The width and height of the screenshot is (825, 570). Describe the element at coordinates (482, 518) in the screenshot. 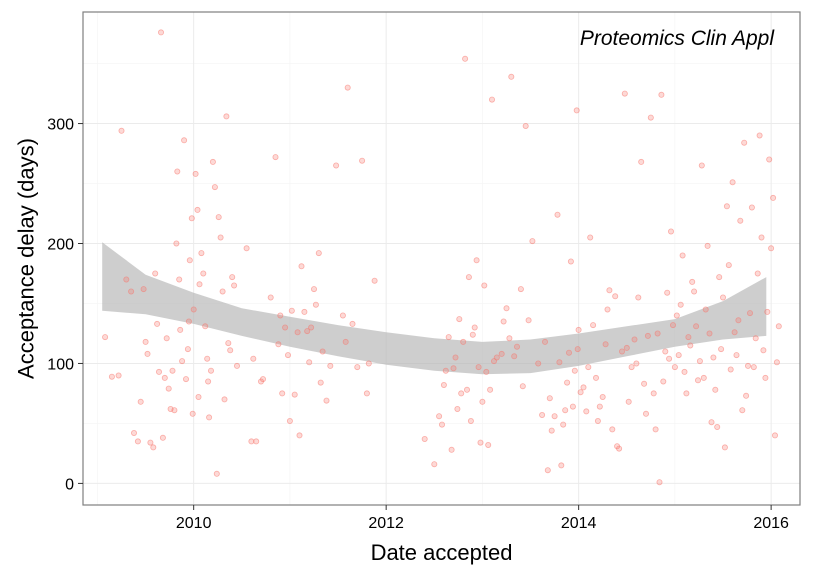

I see `x-axis-ticks: 2010 2012 2014 2016` at that location.